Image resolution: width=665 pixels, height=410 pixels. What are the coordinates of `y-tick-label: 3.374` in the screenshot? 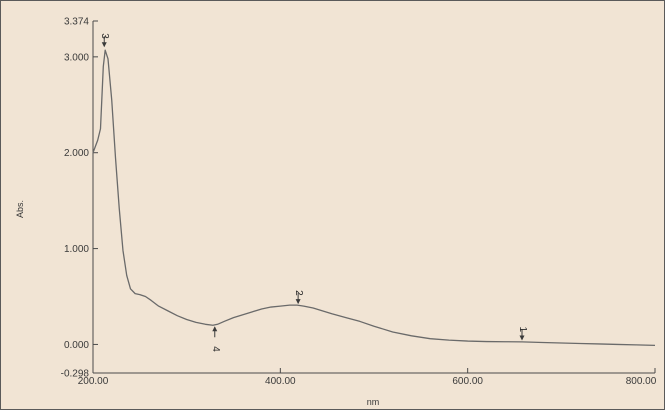 It's located at (76, 22).